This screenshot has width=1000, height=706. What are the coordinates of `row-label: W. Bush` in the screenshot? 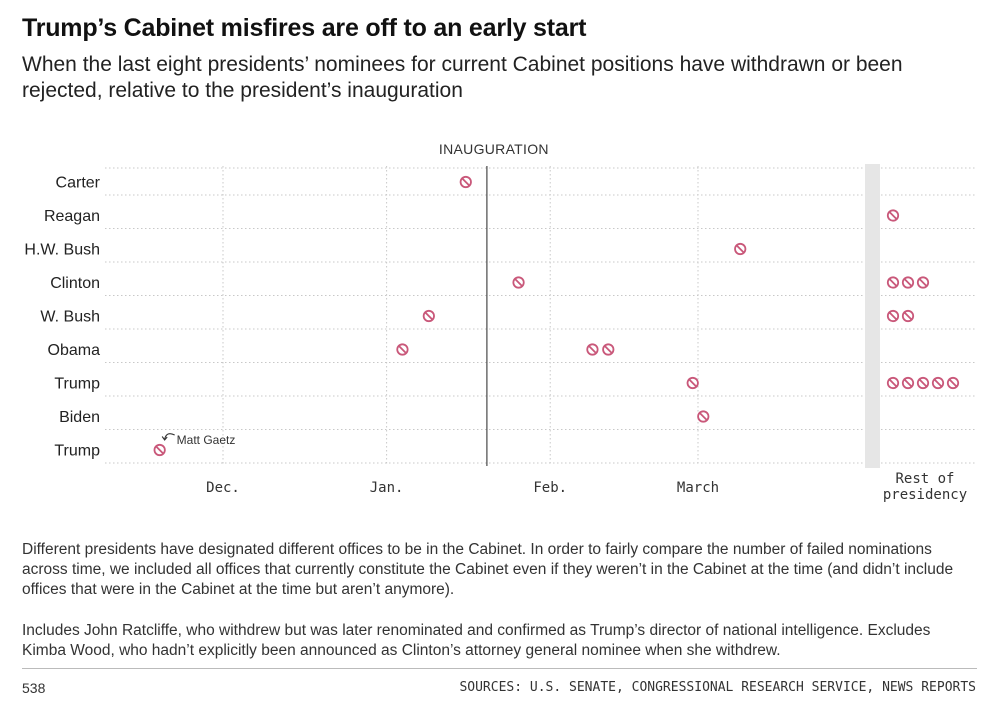 It's located at (70, 317).